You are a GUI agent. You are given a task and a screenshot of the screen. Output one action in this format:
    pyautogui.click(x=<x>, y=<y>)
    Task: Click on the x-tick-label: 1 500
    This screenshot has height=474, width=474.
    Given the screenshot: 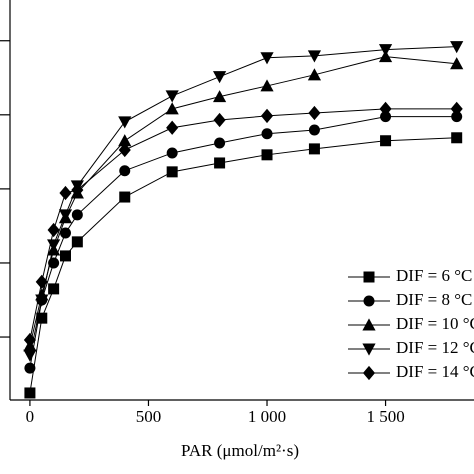 What is the action you would take?
    pyautogui.click(x=385, y=416)
    